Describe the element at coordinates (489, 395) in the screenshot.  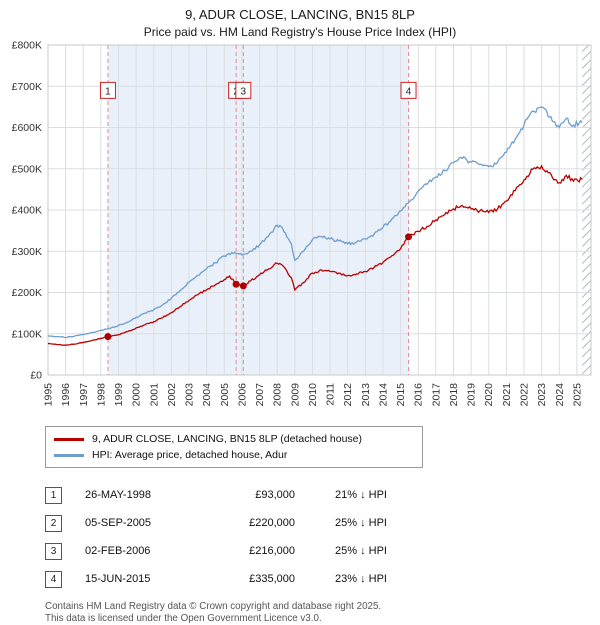
I see `svg-text: 2020` at that location.